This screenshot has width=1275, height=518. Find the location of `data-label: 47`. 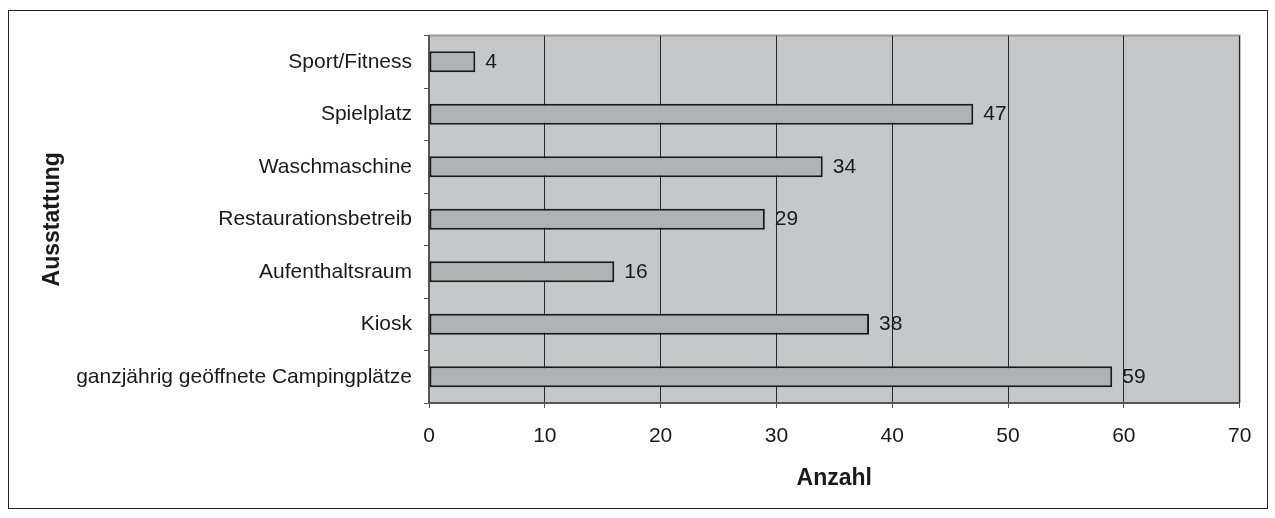

data-label: 47 is located at coordinates (995, 113).